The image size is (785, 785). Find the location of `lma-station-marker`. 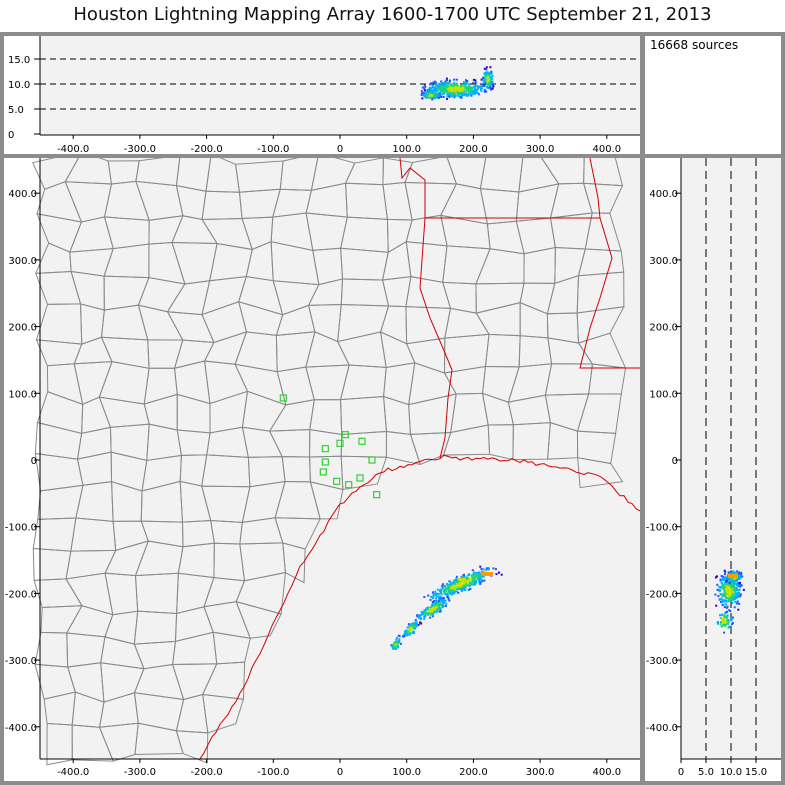

lma-station-marker is located at coordinates (377, 495).